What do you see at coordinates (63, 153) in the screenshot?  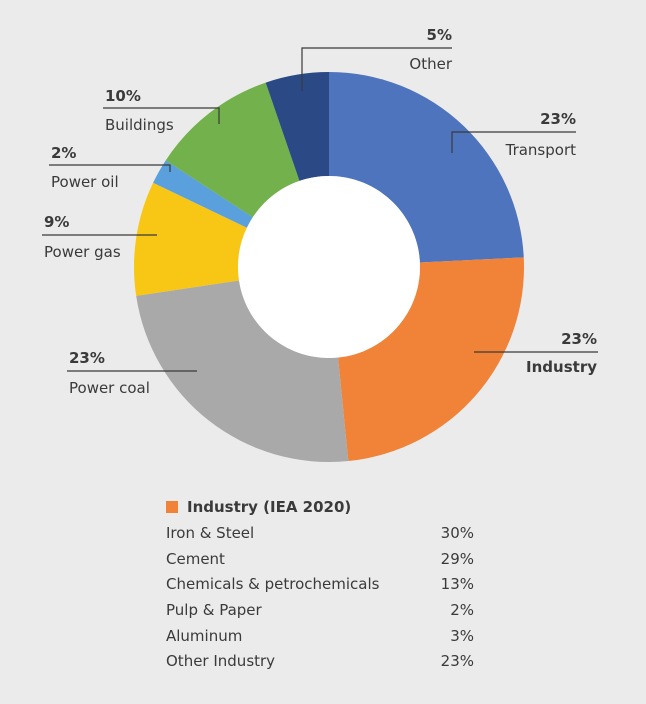 I see `slice-value-power-oil: 2%` at bounding box center [63, 153].